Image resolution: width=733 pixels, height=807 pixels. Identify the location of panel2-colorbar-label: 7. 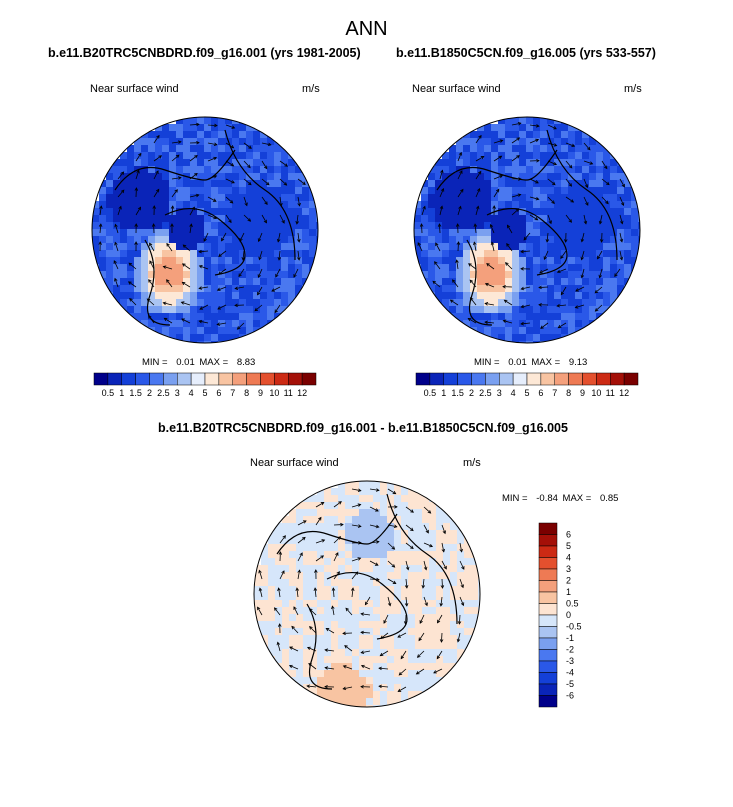
(554, 393).